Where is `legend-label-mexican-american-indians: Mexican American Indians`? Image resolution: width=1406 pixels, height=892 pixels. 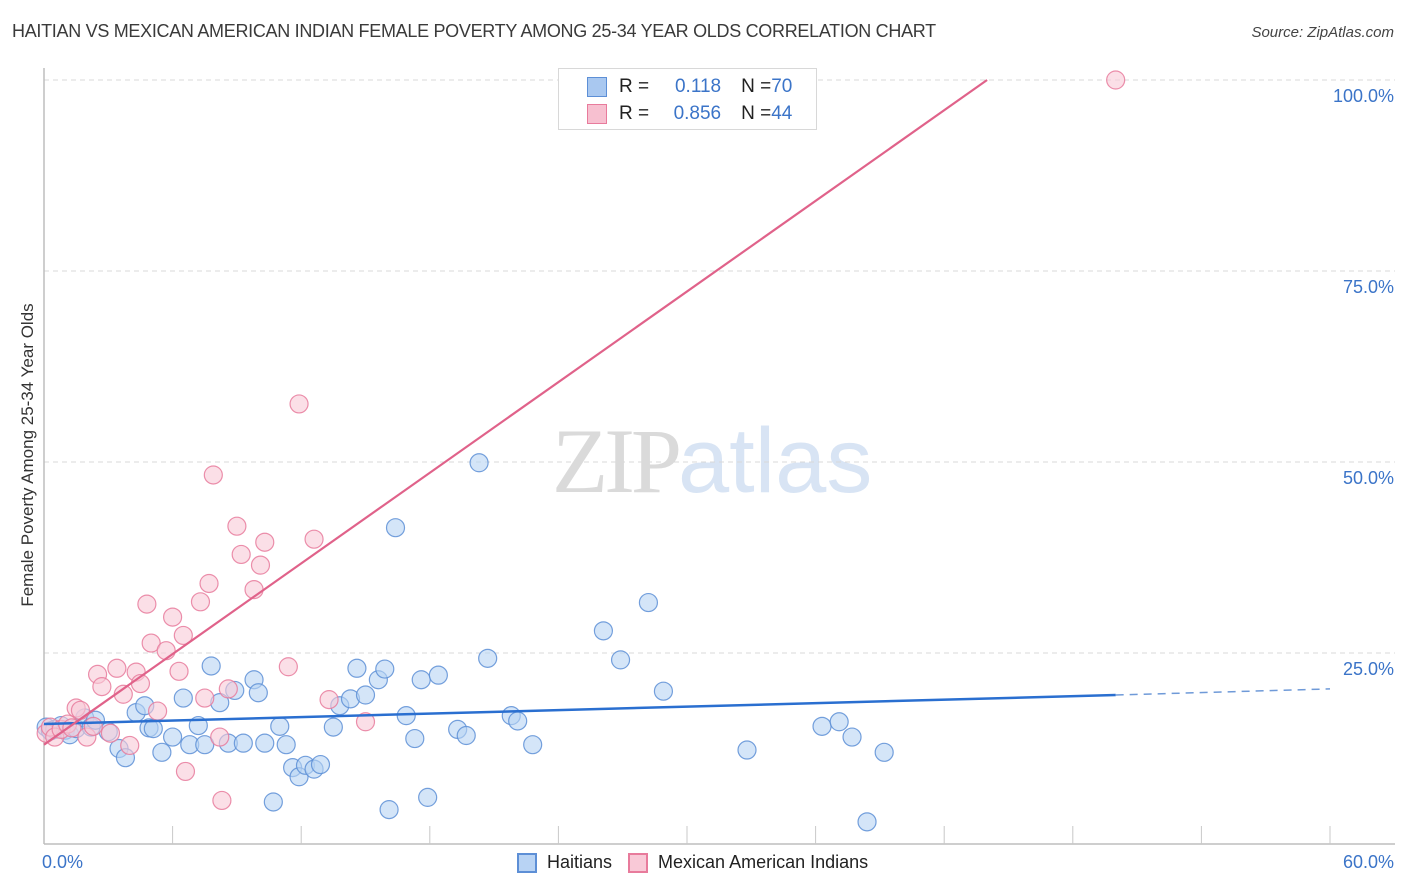 legend-label-mexican-american-indians: Mexican American Indians is located at coordinates (763, 862).